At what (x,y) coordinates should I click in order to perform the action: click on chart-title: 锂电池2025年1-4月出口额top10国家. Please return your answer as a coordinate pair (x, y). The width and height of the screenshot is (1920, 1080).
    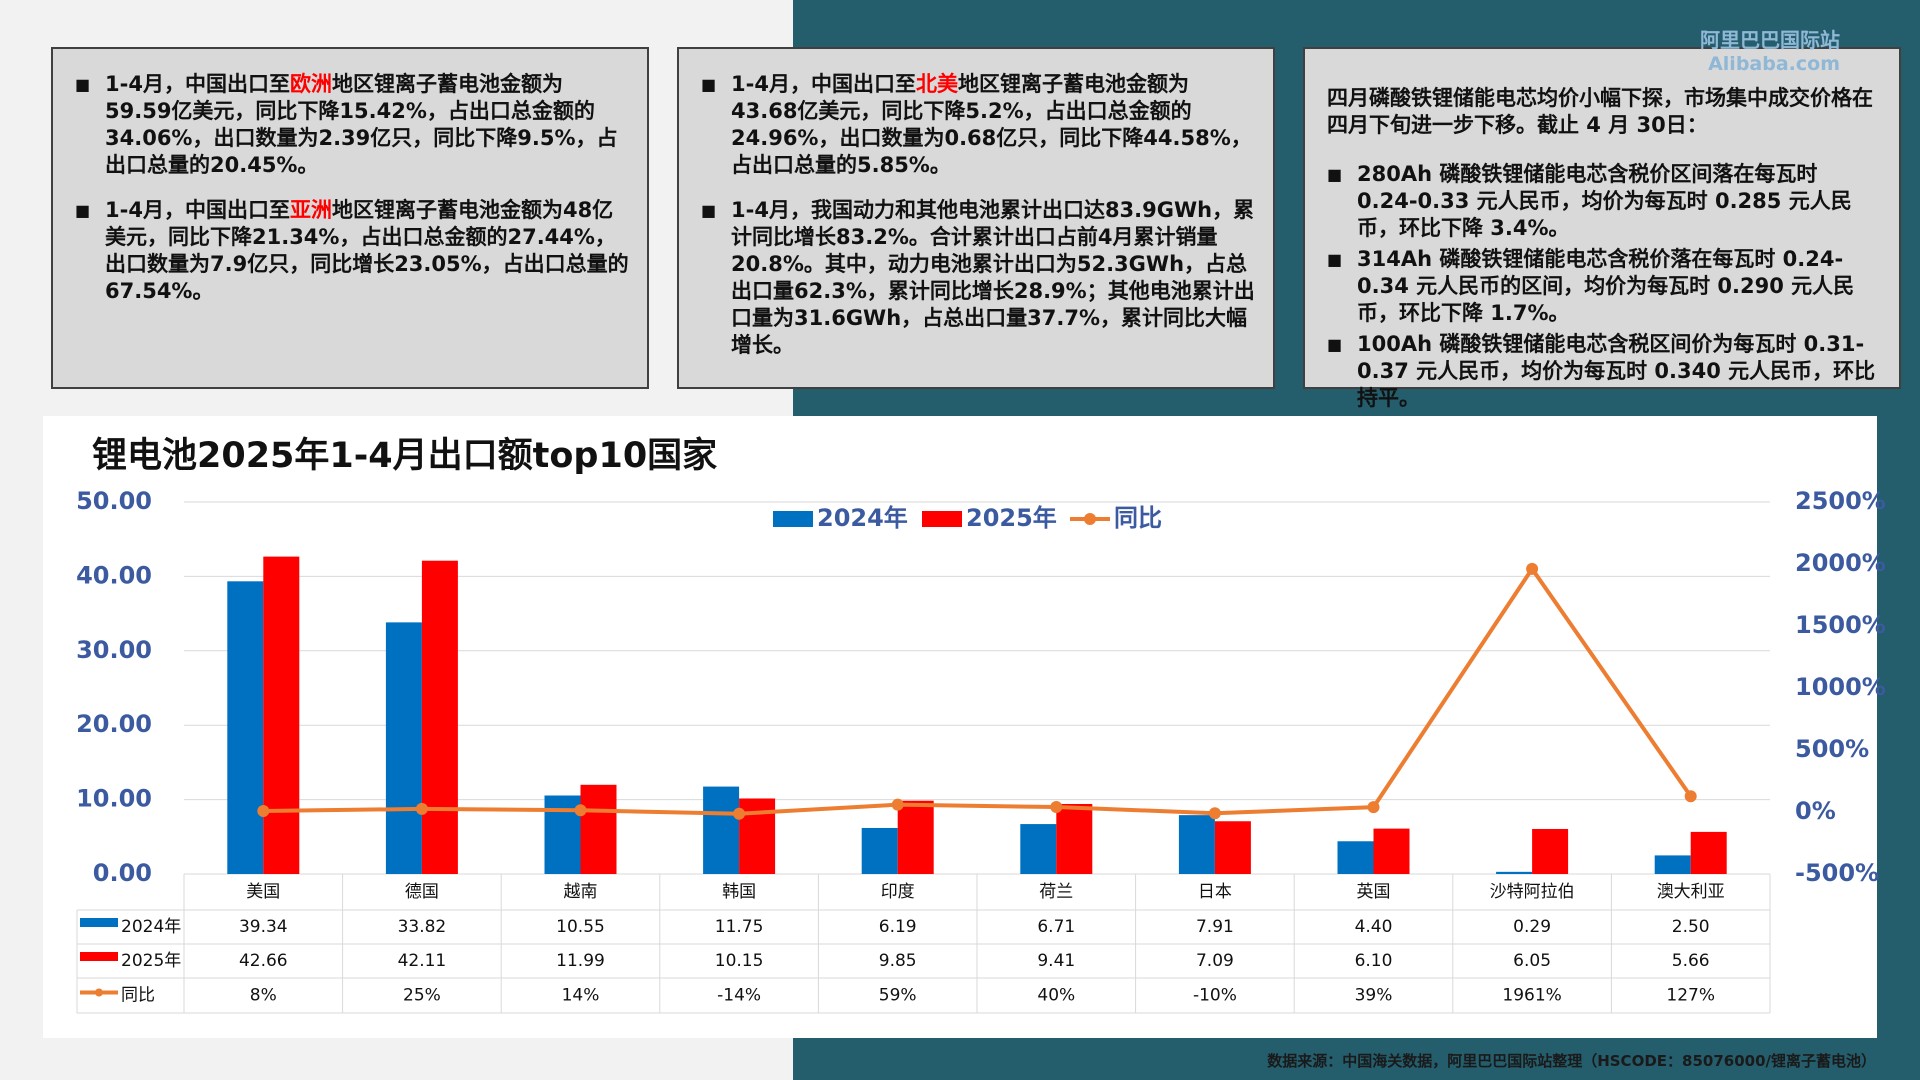
    Looking at the image, I should click on (404, 456).